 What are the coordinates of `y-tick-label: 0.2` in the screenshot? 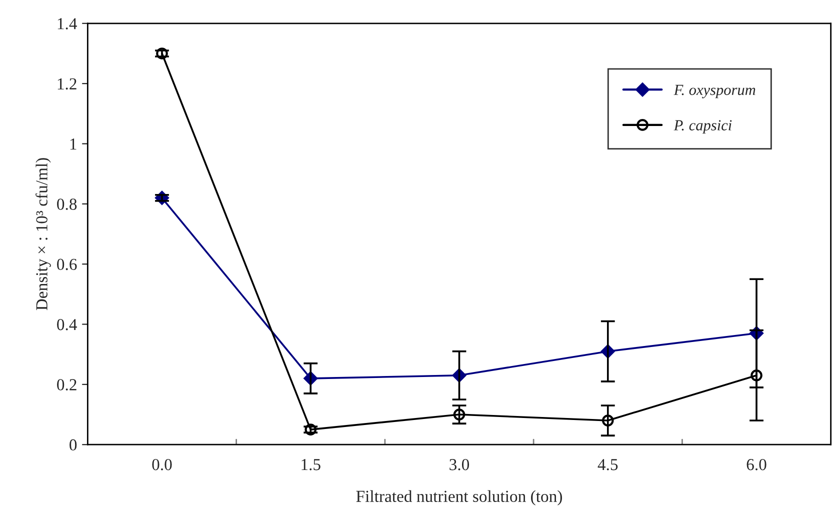 It's located at (66, 384).